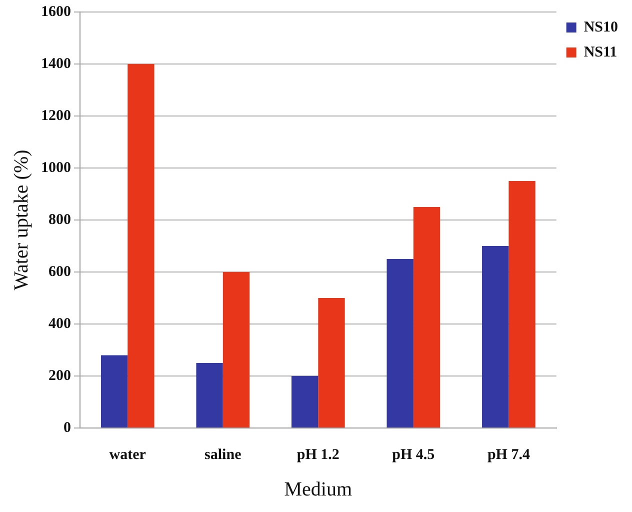  What do you see at coordinates (318, 489) in the screenshot?
I see `x-axis-title: Medium` at bounding box center [318, 489].